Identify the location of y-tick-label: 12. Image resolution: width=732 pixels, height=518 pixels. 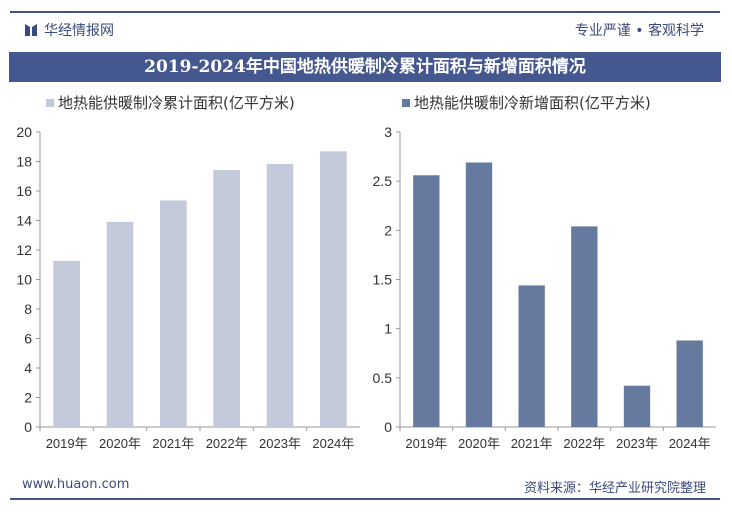
(24, 250).